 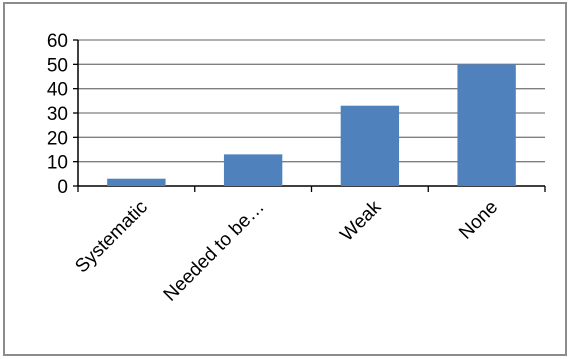 What do you see at coordinates (486, 125) in the screenshot?
I see `bar-none` at bounding box center [486, 125].